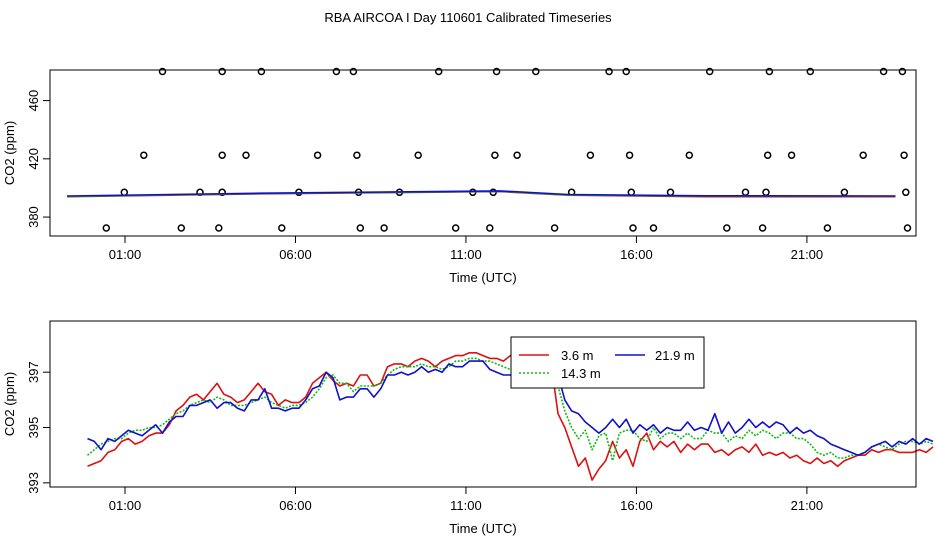  What do you see at coordinates (295, 505) in the screenshot?
I see `bottom-x-tick-label: 06:00` at bounding box center [295, 505].